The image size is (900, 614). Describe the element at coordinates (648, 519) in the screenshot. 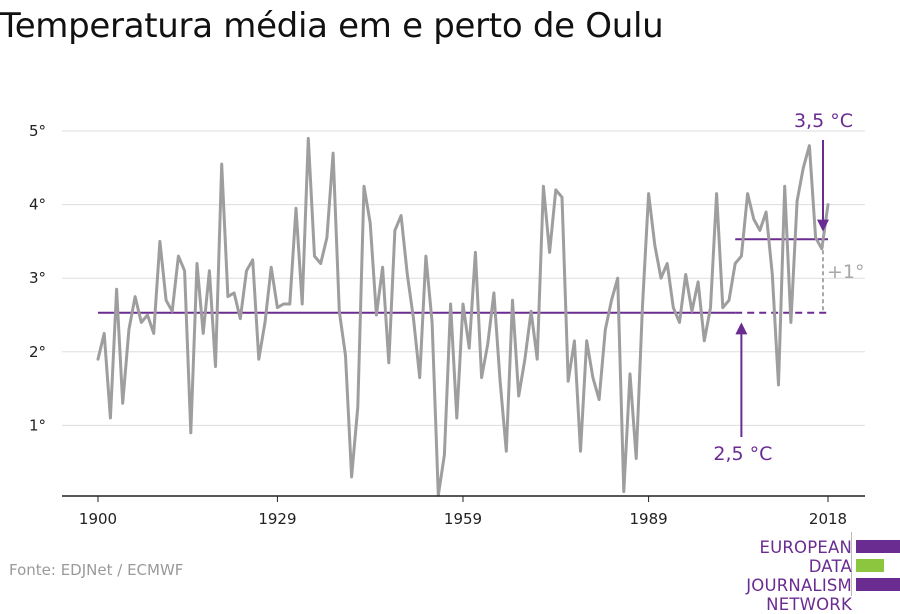

I see `x-tick-label: 1989` at that location.